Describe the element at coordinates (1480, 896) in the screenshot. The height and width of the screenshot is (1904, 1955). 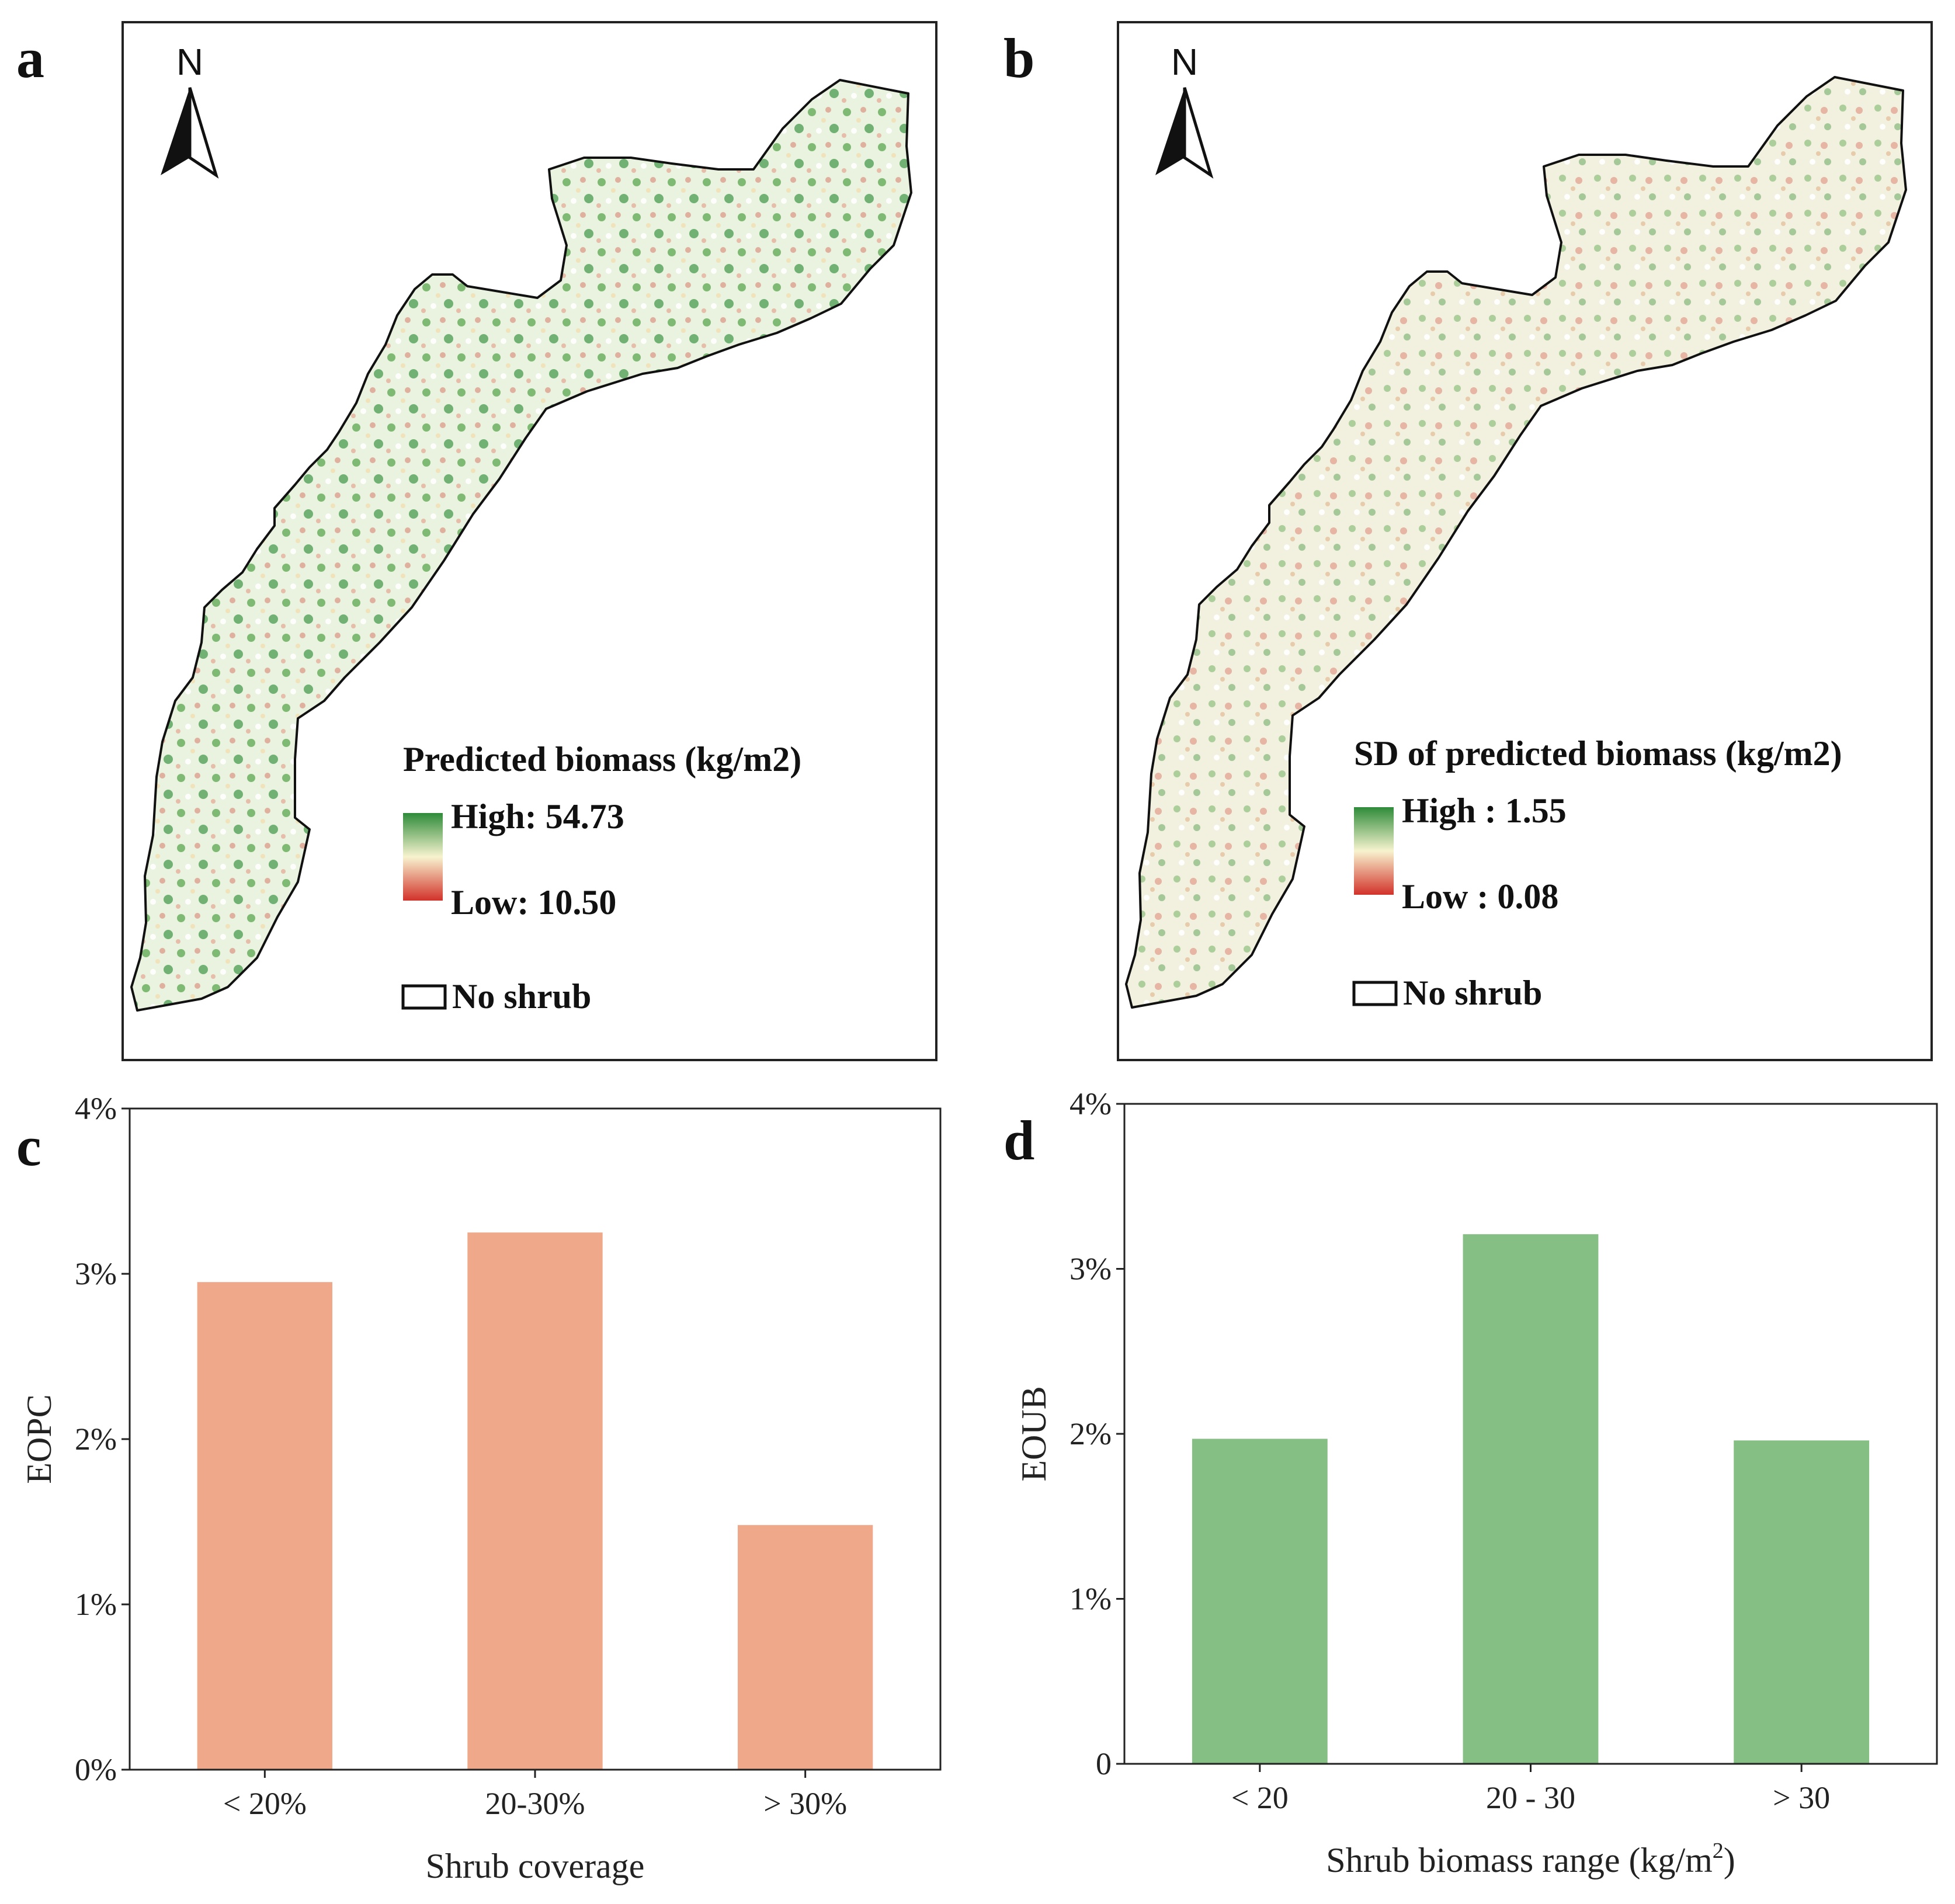
I see `legend-b-low: Low : 0.08` at that location.